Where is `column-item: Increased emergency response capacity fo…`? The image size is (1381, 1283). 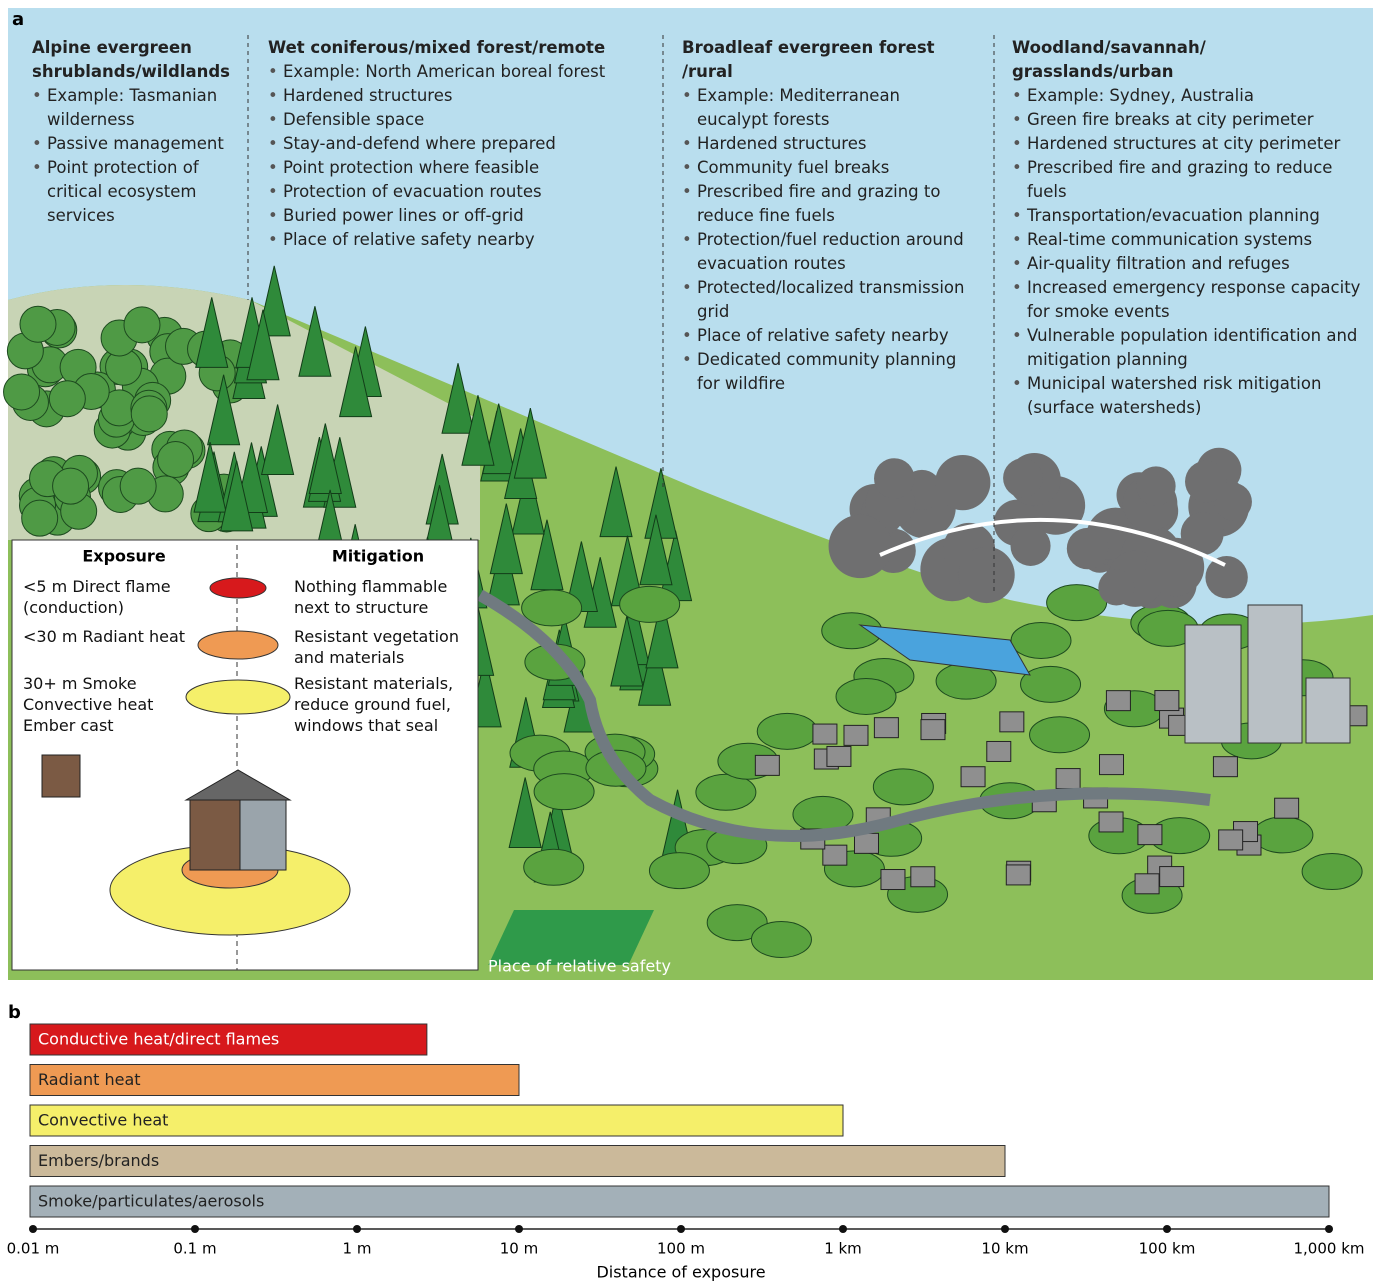
column-item: Increased emergency response capacity fo… is located at coordinates (1189, 300).